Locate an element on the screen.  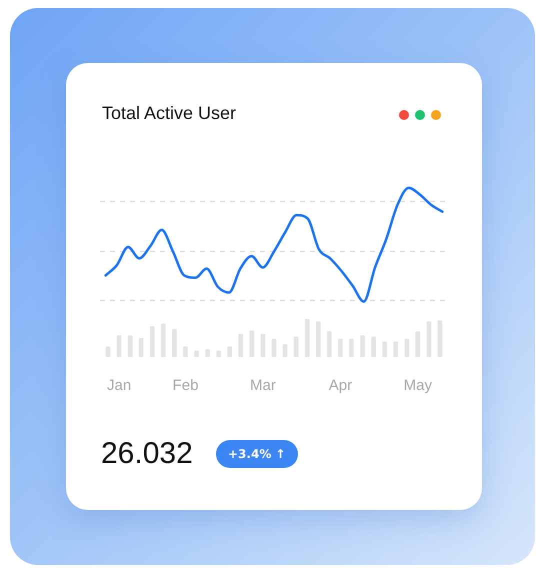
x-tick-label: May is located at coordinates (418, 385).